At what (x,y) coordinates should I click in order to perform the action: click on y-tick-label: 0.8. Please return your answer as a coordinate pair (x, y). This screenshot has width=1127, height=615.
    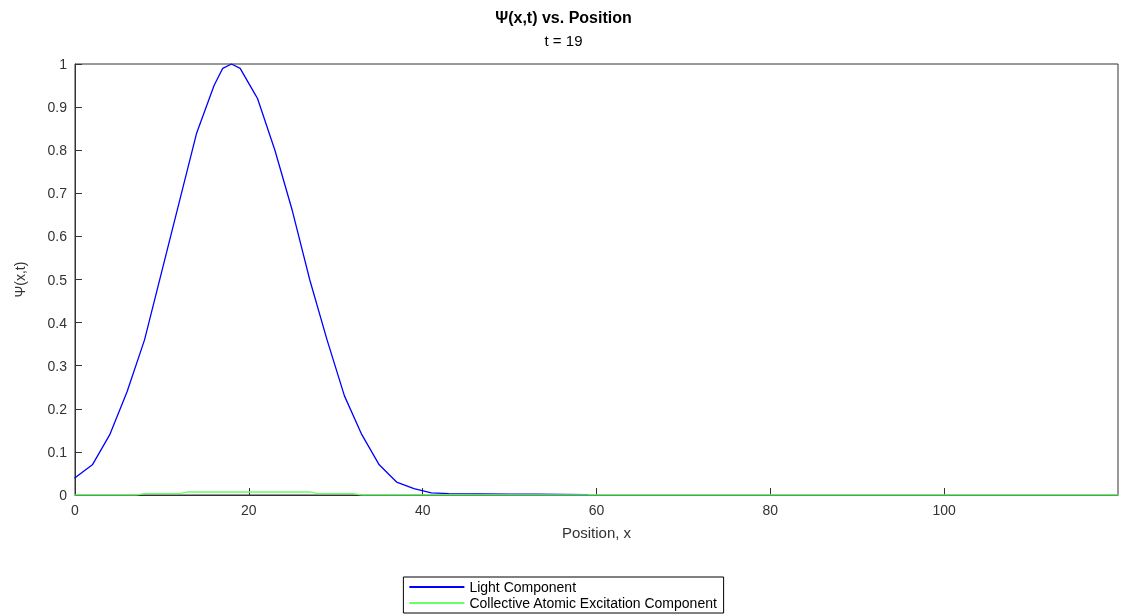
    Looking at the image, I should click on (57, 150).